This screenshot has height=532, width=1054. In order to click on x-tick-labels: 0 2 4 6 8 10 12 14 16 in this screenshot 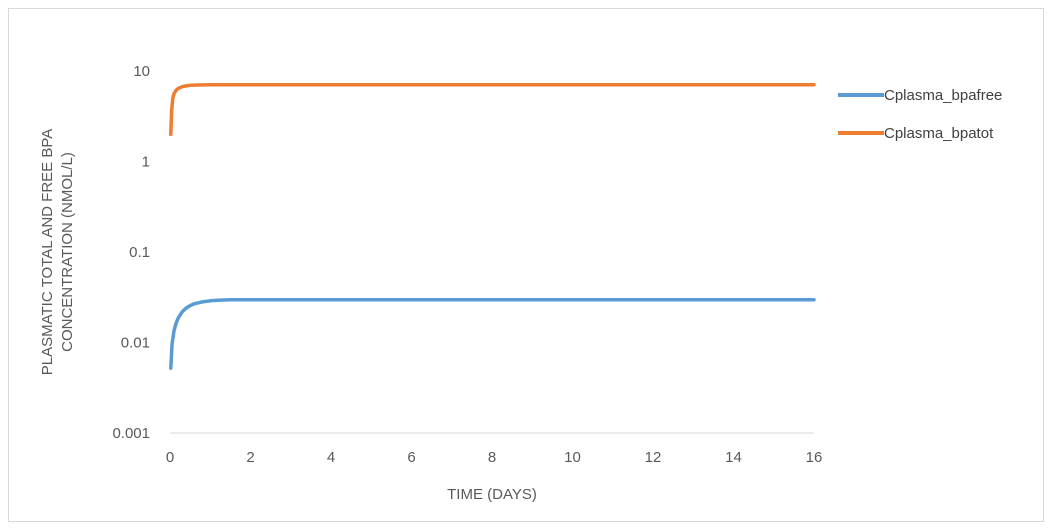, I will do `click(494, 457)`.